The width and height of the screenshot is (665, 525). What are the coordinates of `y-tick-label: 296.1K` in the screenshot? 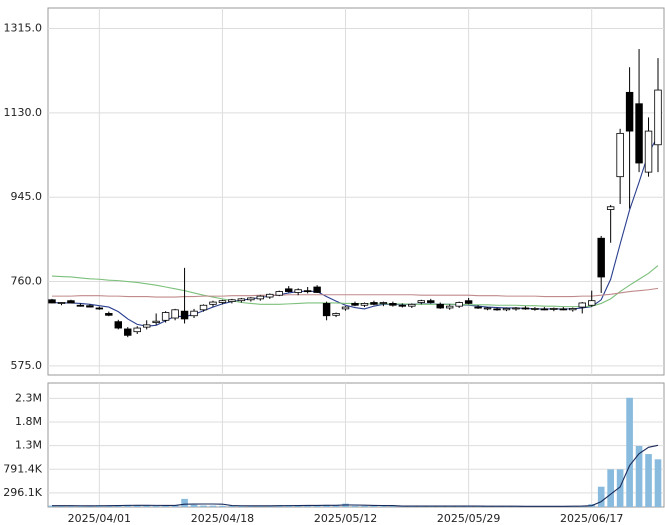 It's located at (22, 492).